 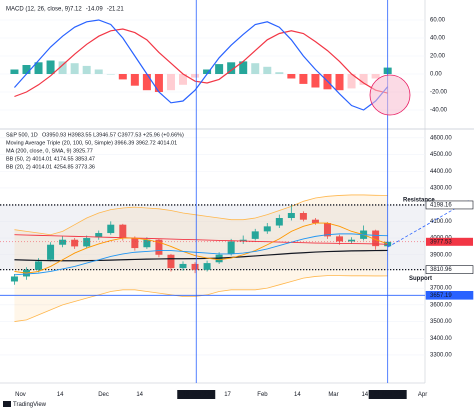 I want to click on y-tick-label: 40.00, so click(x=438, y=39).